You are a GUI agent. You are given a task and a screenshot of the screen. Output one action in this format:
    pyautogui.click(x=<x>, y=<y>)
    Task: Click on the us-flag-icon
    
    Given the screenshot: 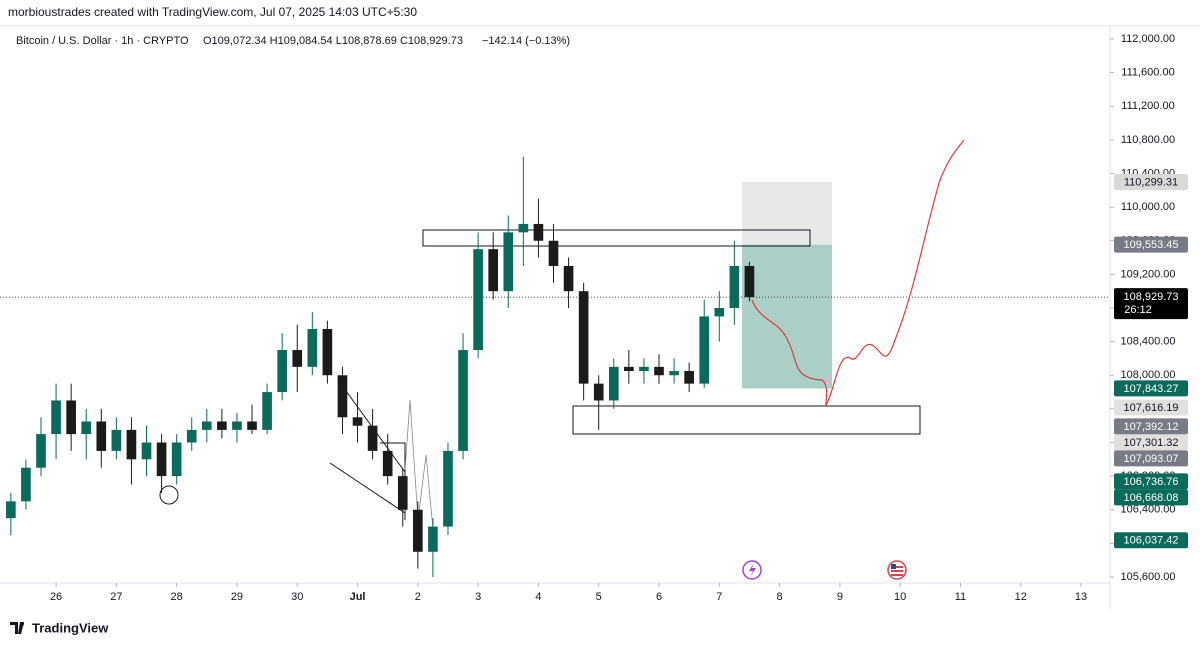 What is the action you would take?
    pyautogui.click(x=897, y=570)
    